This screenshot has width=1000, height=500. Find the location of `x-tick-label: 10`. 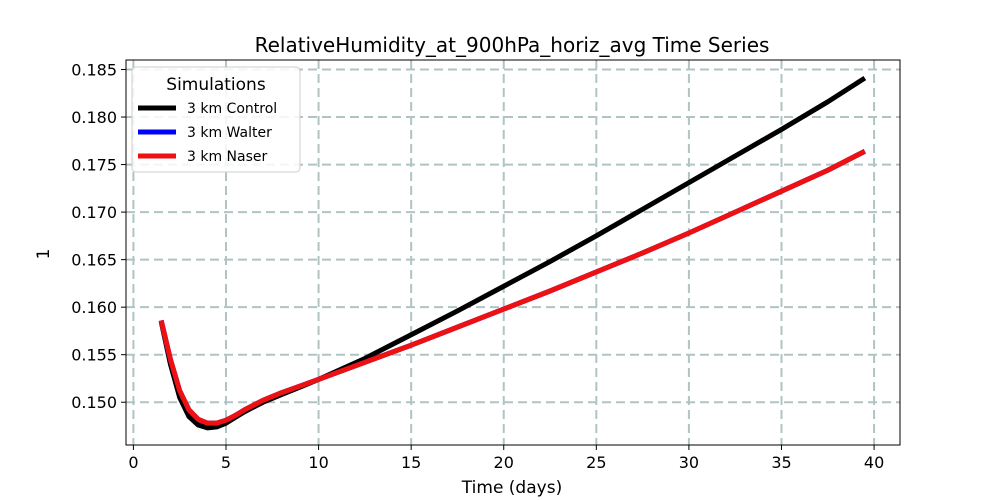

x-tick-label: 10 is located at coordinates (318, 462).